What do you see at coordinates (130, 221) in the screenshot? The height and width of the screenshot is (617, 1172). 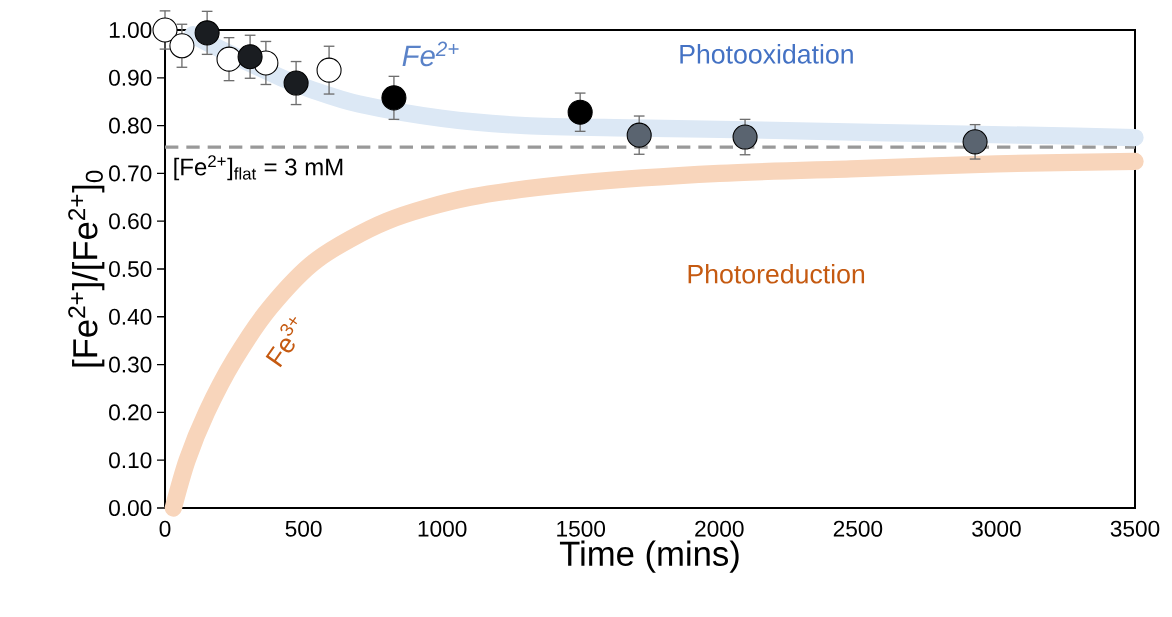 I see `y-tick-label: 0.60` at bounding box center [130, 221].